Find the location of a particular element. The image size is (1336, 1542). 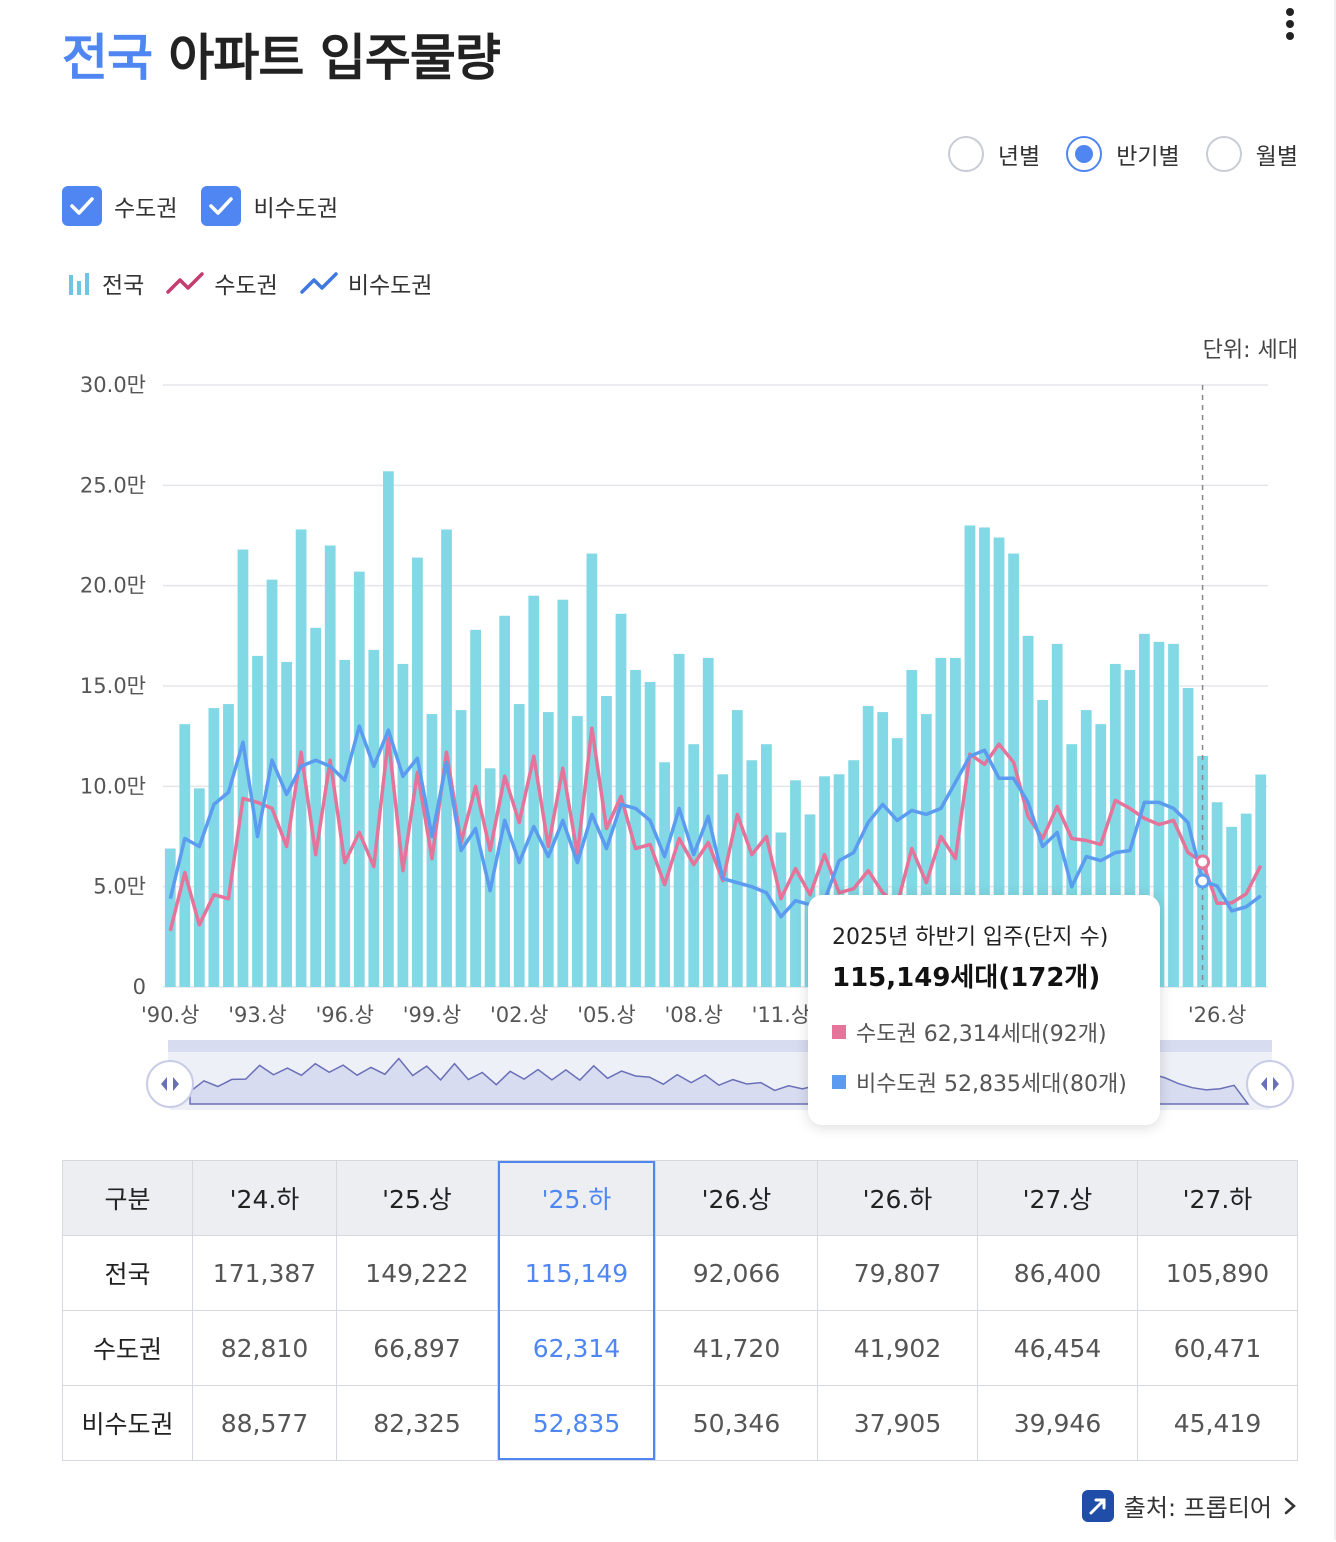

tooltip-title: 2025년 하반기 입주(단지 수) is located at coordinates (970, 937).